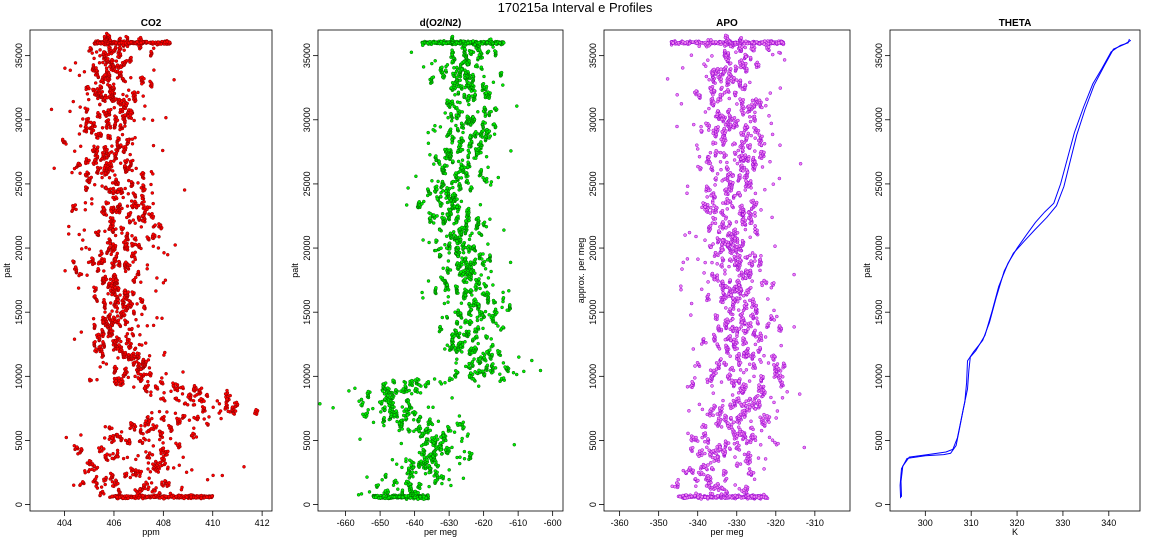 This screenshot has height=550, width=1150. I want to click on co2-panel-title: CO2, so click(151, 23).